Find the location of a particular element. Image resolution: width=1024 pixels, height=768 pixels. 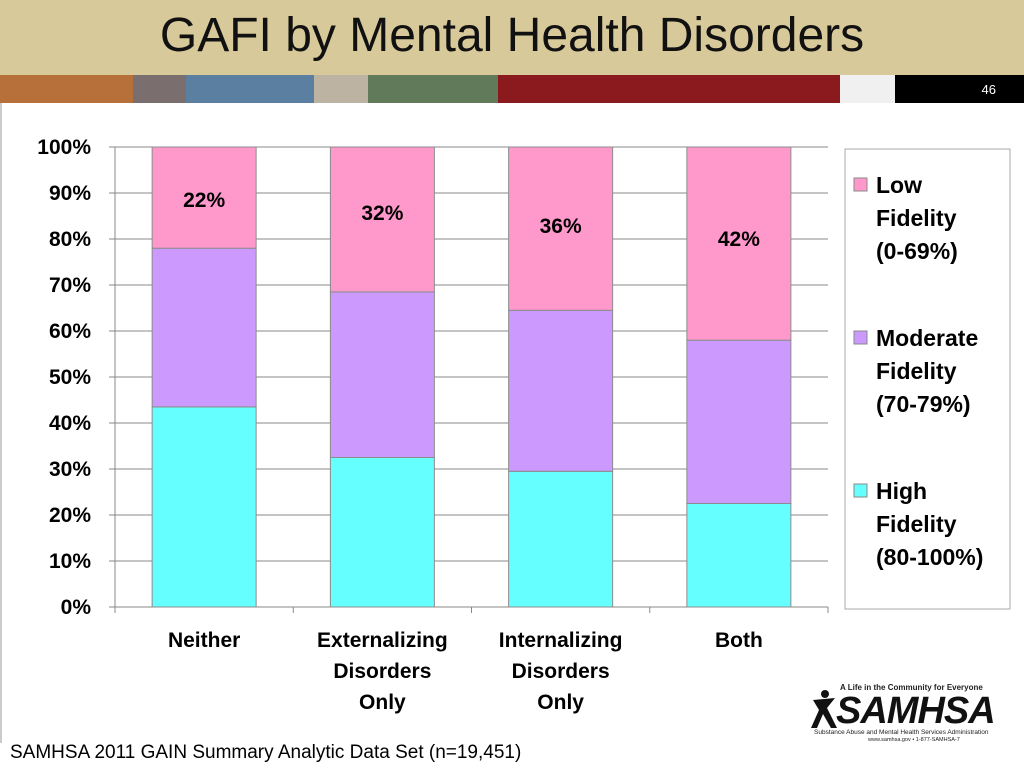

y-tick-label: 30% is located at coordinates (70, 469).